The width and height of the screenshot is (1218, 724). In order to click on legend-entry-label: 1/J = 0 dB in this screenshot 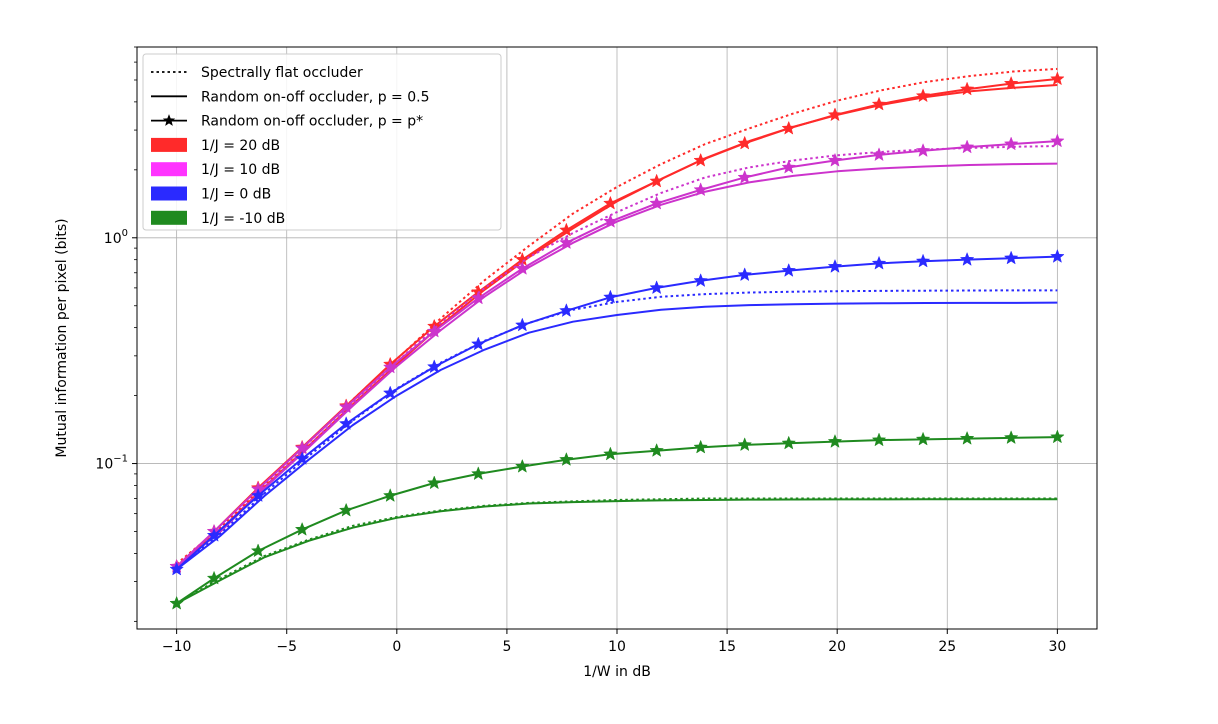, I will do `click(236, 195)`.